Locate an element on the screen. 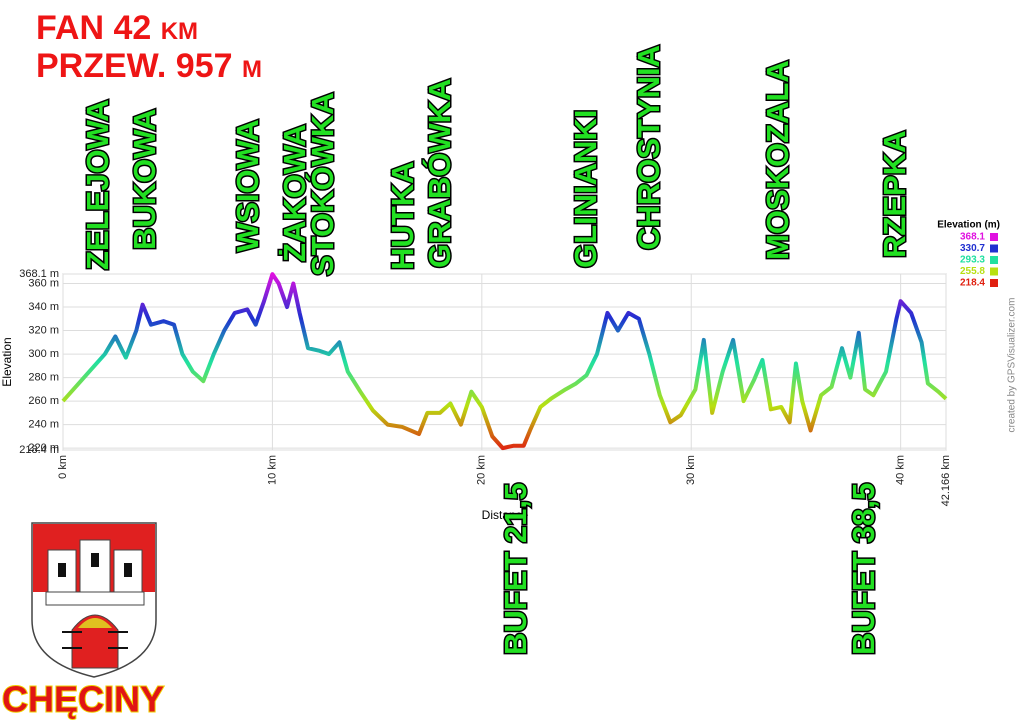 The height and width of the screenshot is (723, 1024). place-label: WSIOWA is located at coordinates (247, 185).